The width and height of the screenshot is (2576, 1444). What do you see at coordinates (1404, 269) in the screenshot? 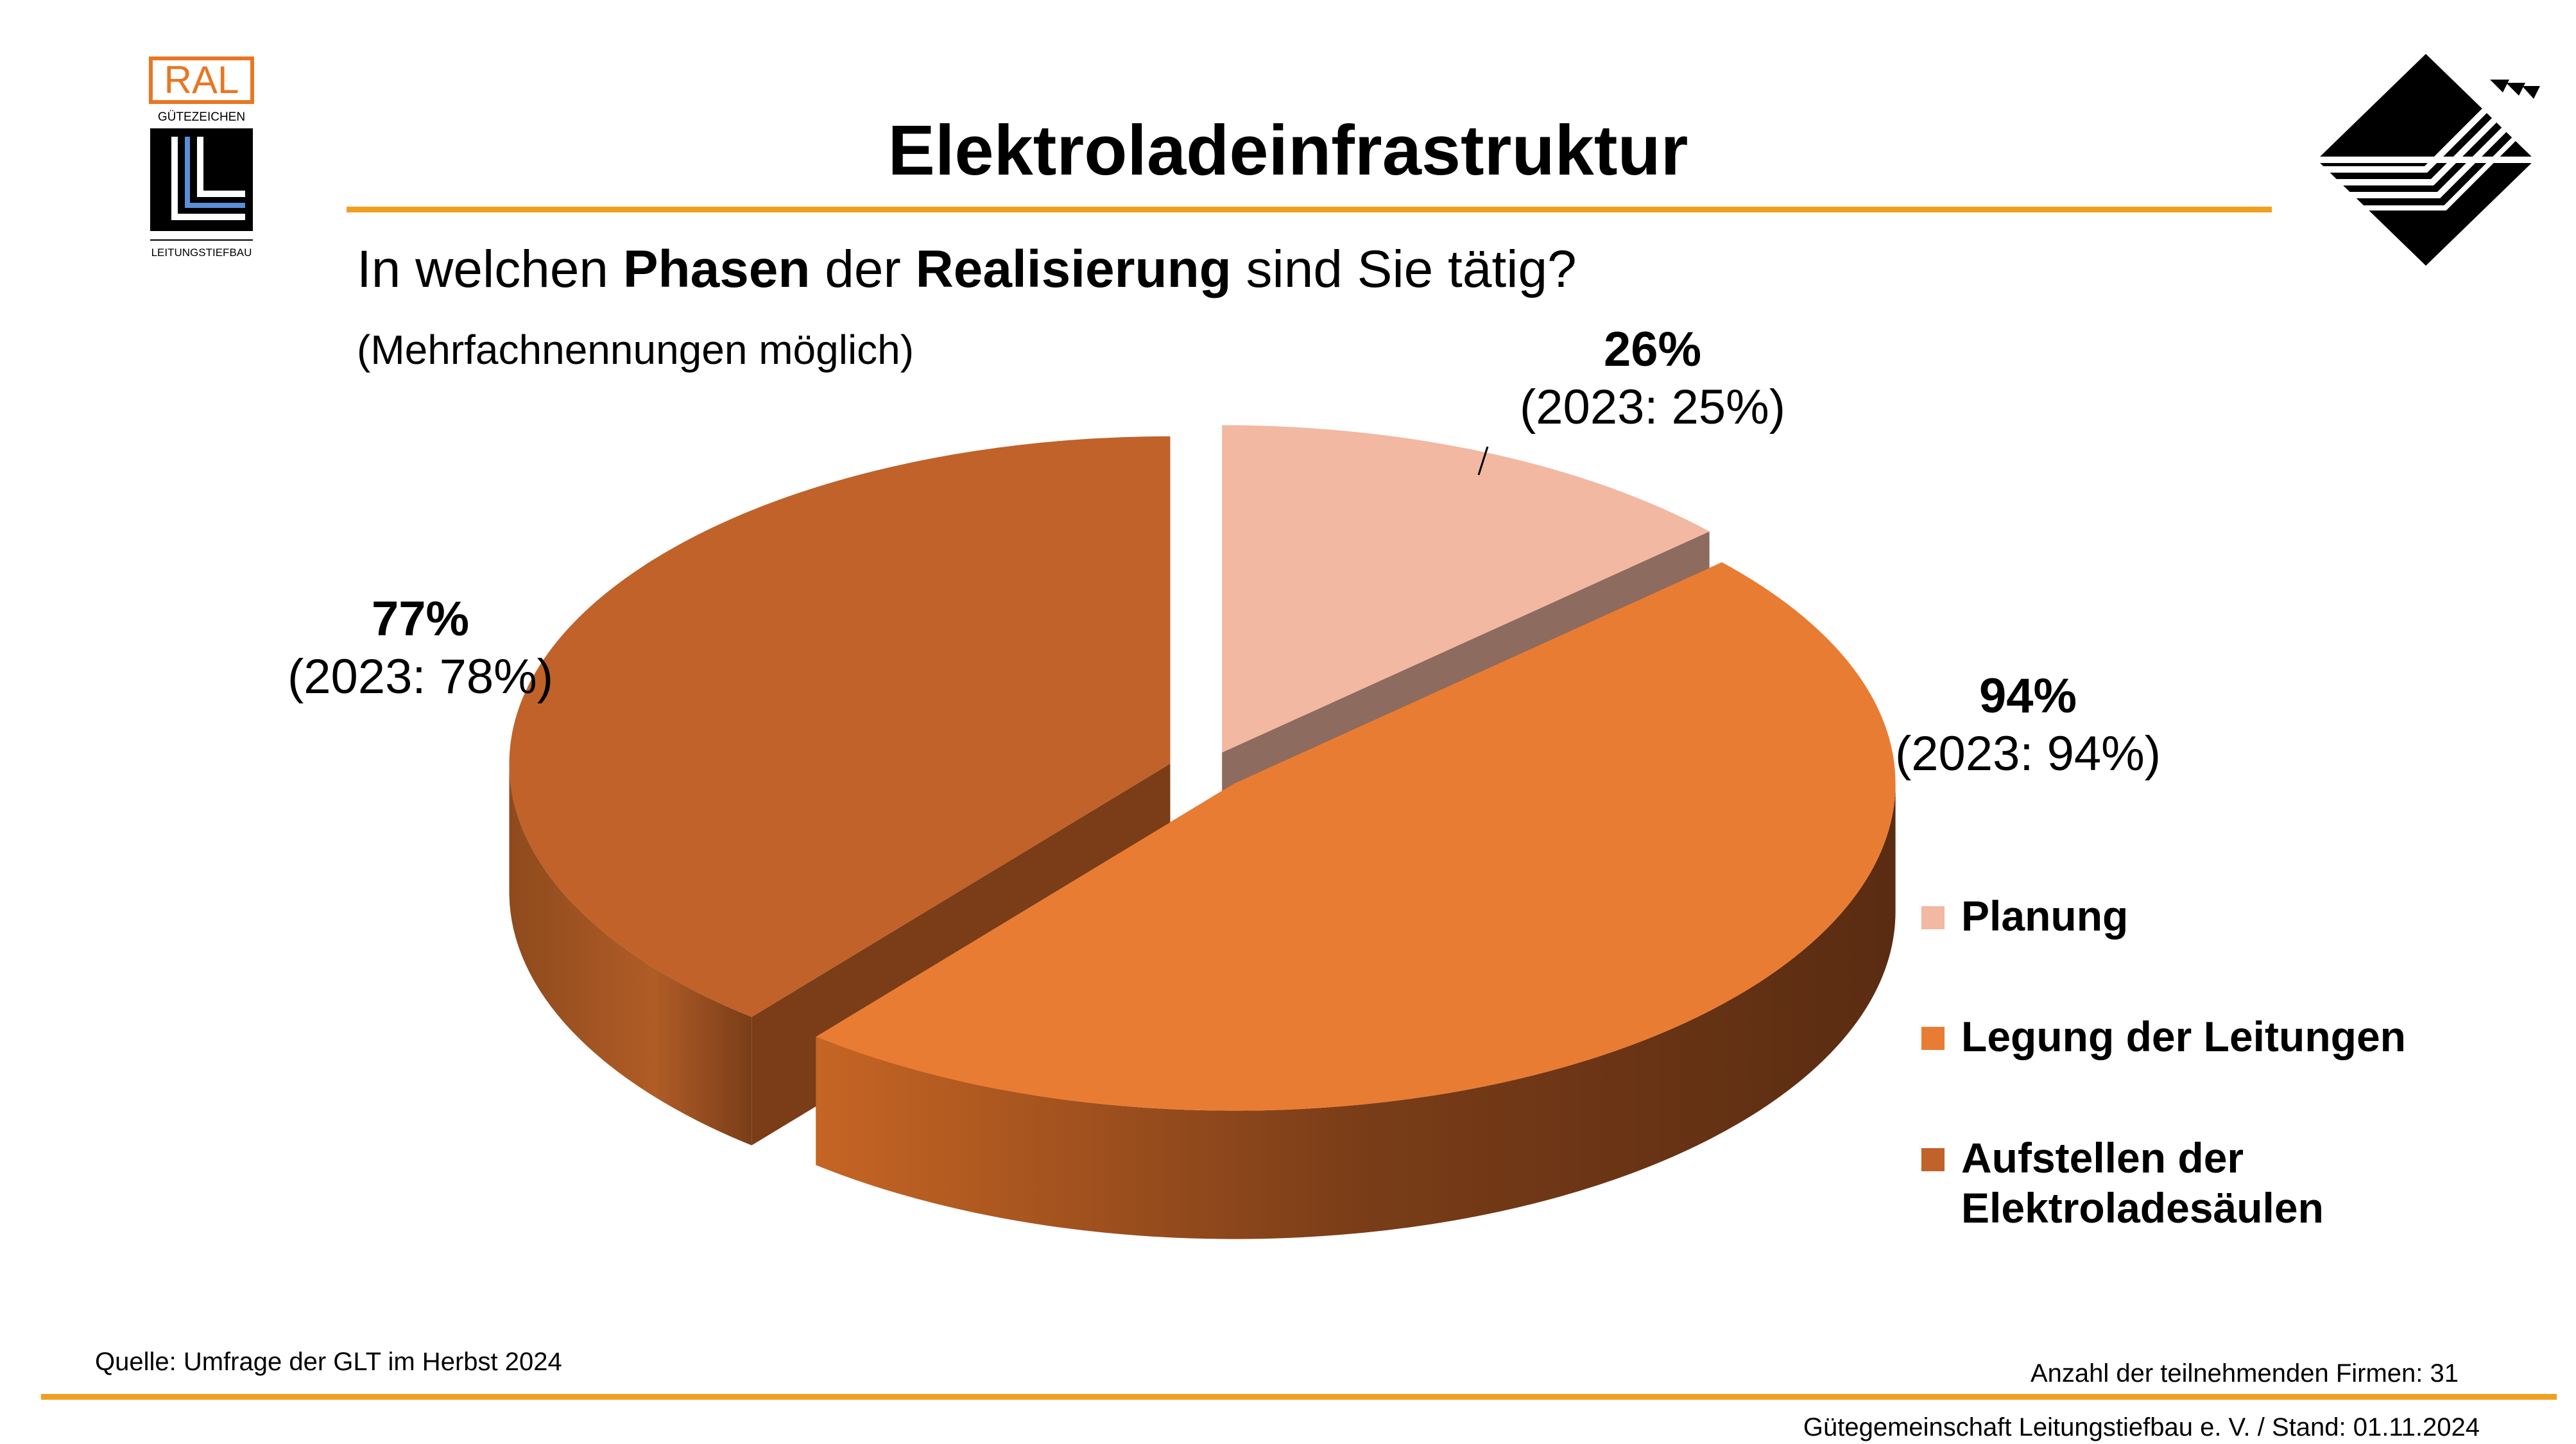
I see `question-text-3: sind Sie tätig?` at bounding box center [1404, 269].